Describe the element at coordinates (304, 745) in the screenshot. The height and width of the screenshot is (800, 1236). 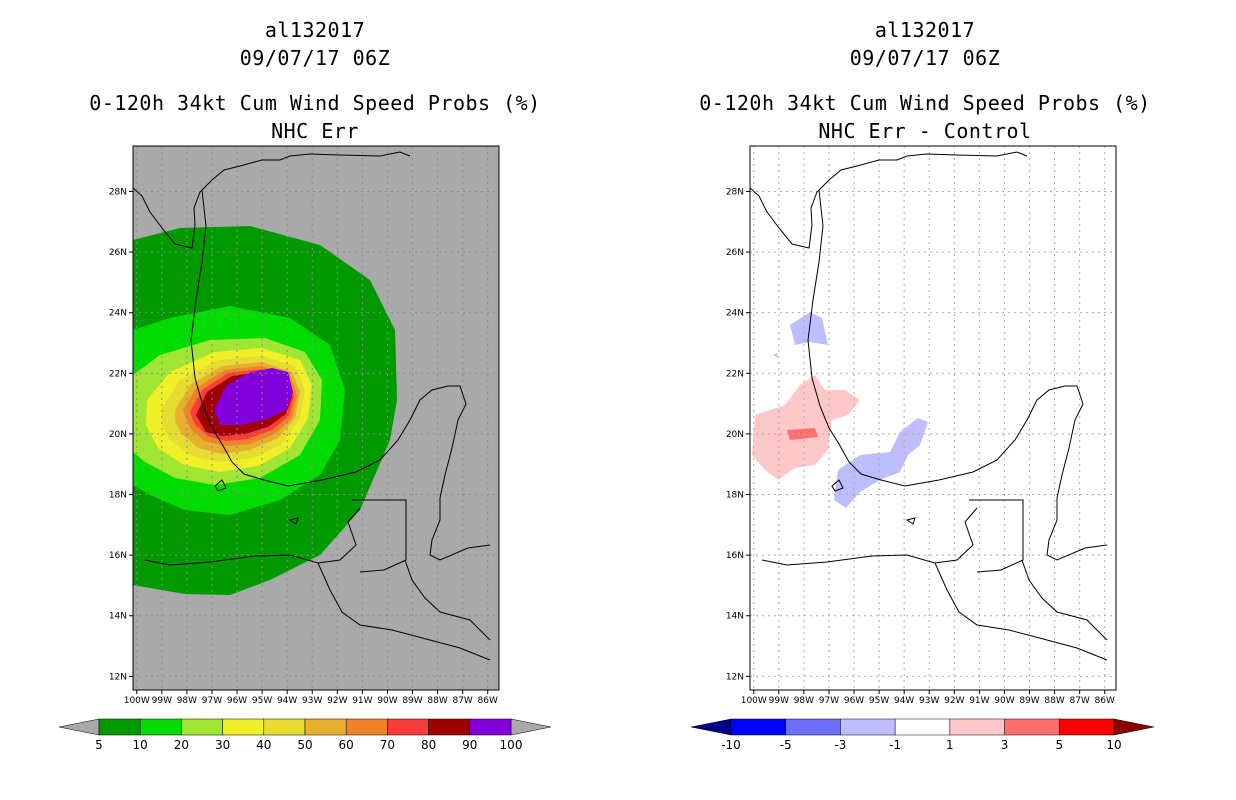
I see `colorbar-label: 50` at that location.